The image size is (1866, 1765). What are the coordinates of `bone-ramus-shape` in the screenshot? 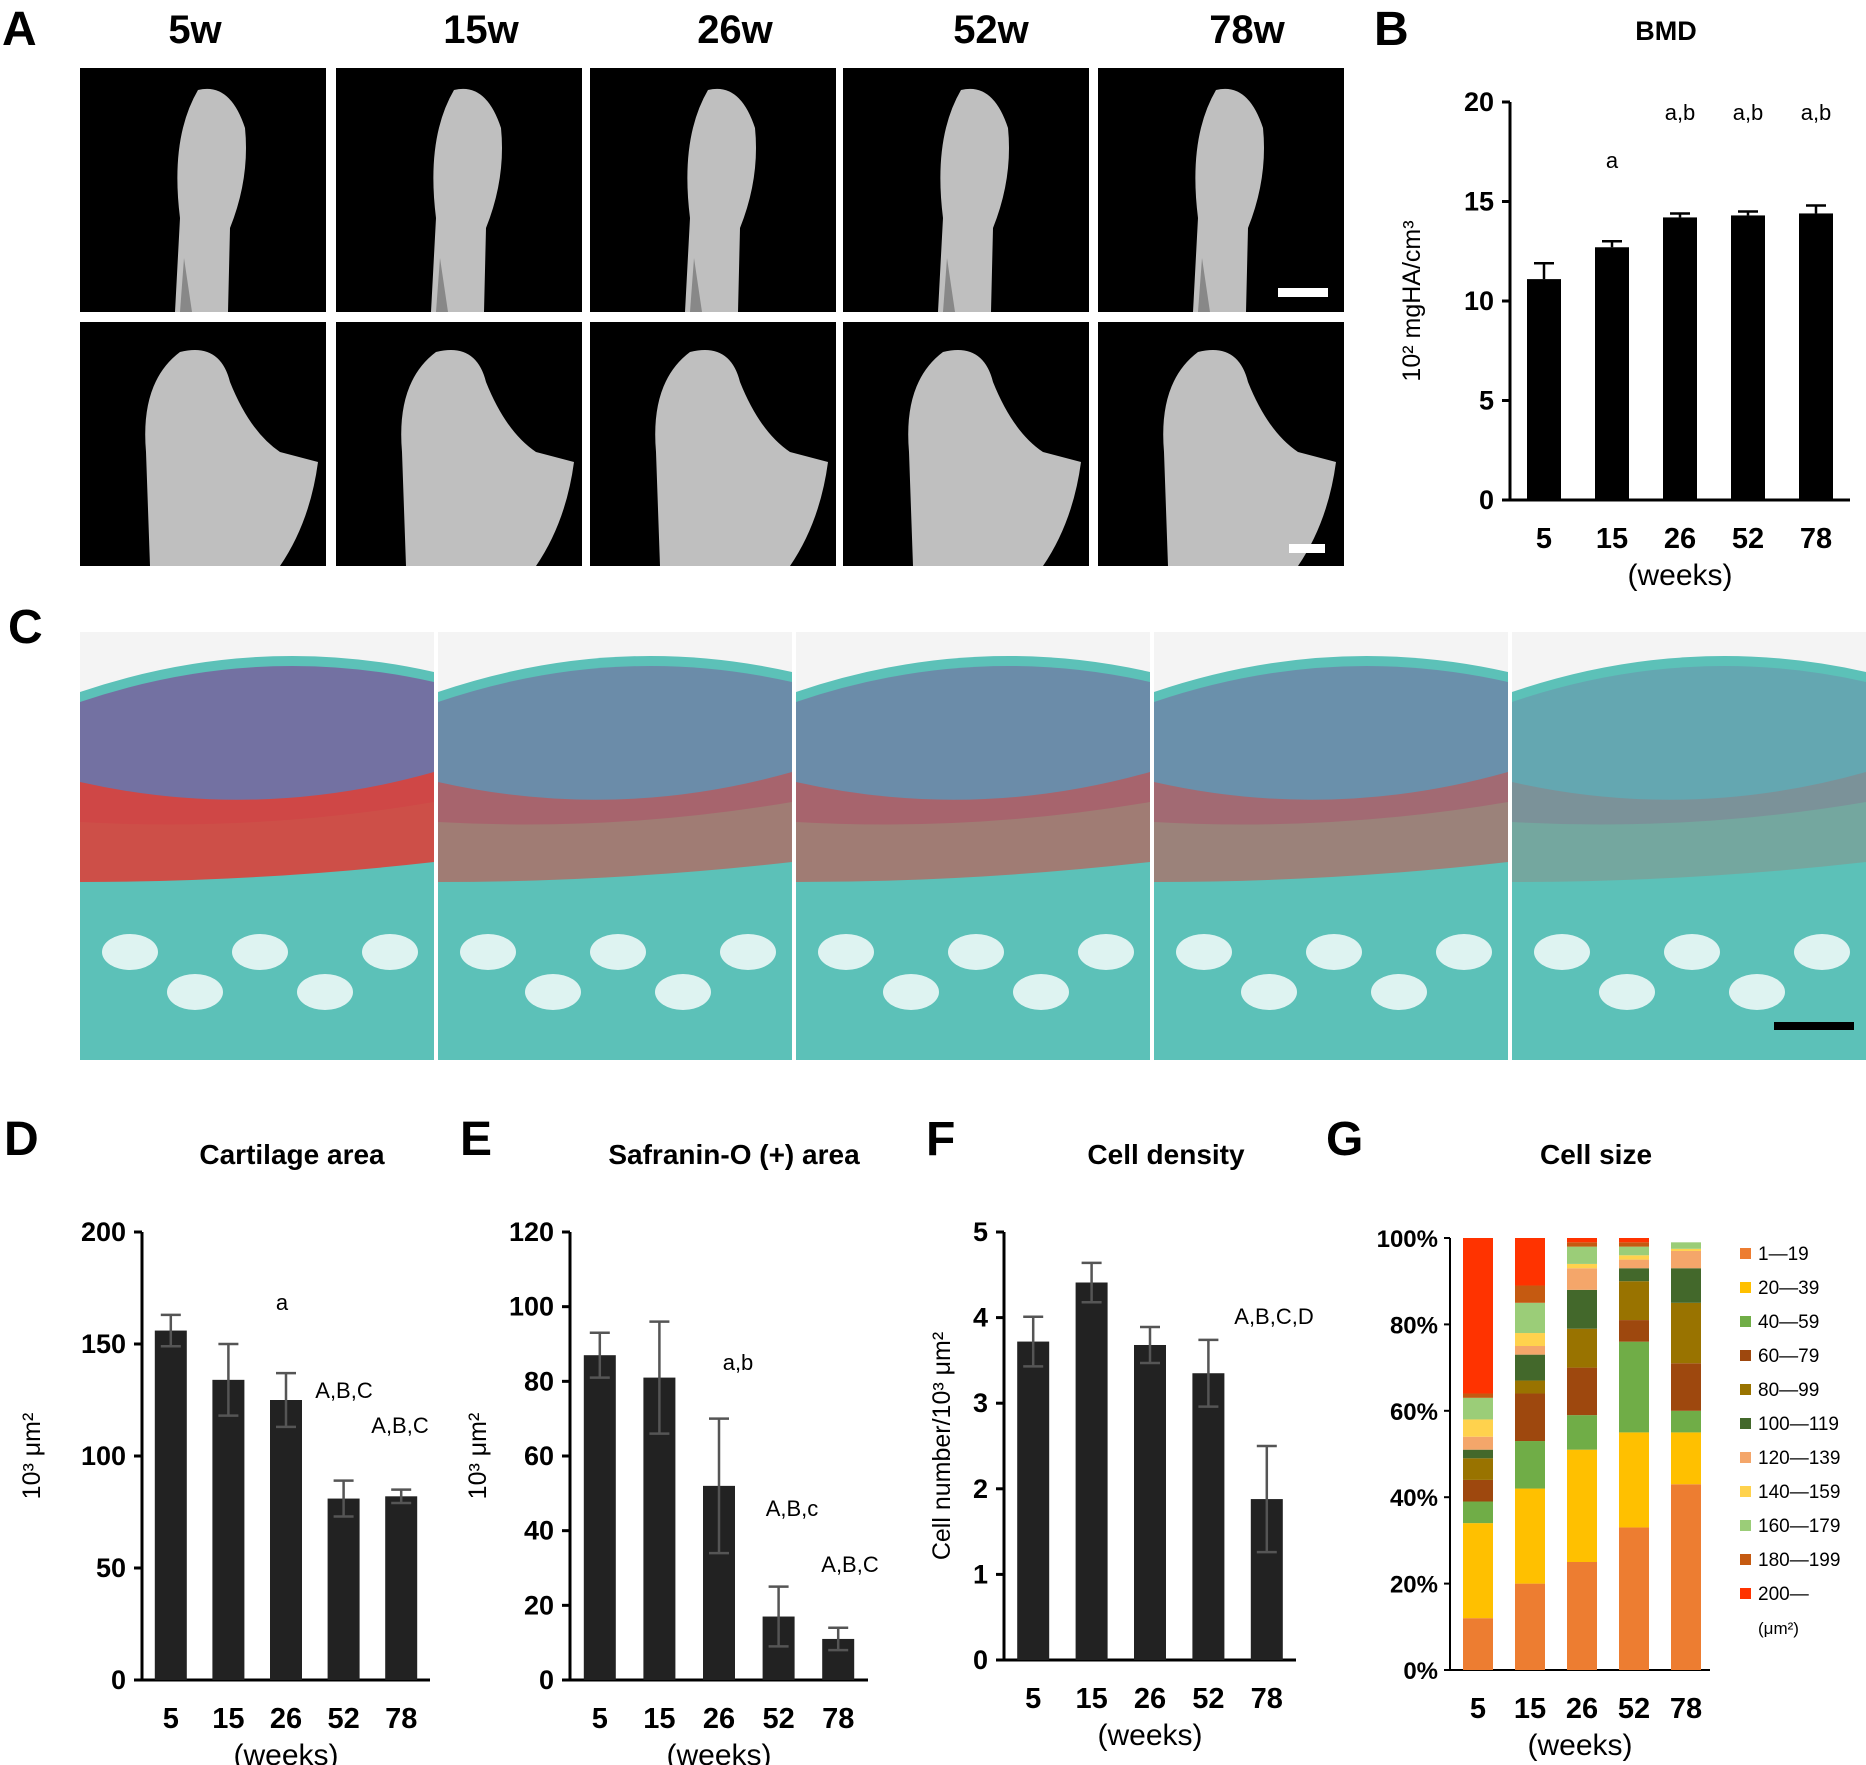 It's located at (741, 458).